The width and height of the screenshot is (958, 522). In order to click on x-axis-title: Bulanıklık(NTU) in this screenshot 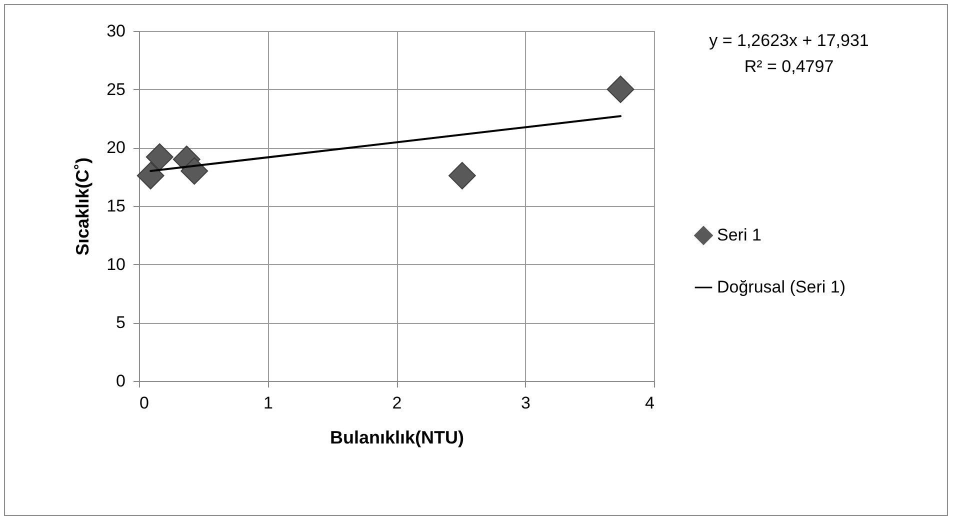, I will do `click(397, 438)`.